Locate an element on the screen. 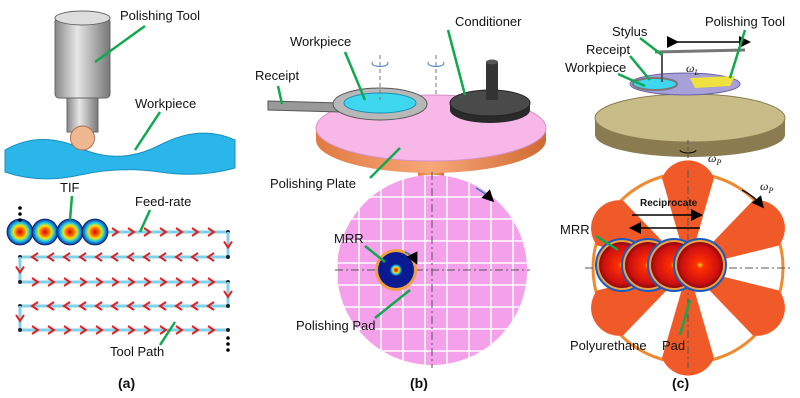  plate-top is located at coordinates (690, 118).